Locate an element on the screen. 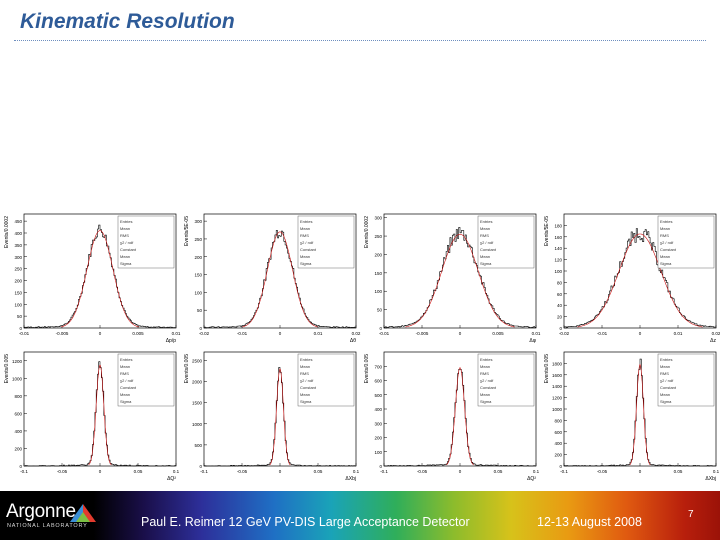 The height and width of the screenshot is (540, 720). y-tick-label: 1500 is located at coordinates (197, 403).